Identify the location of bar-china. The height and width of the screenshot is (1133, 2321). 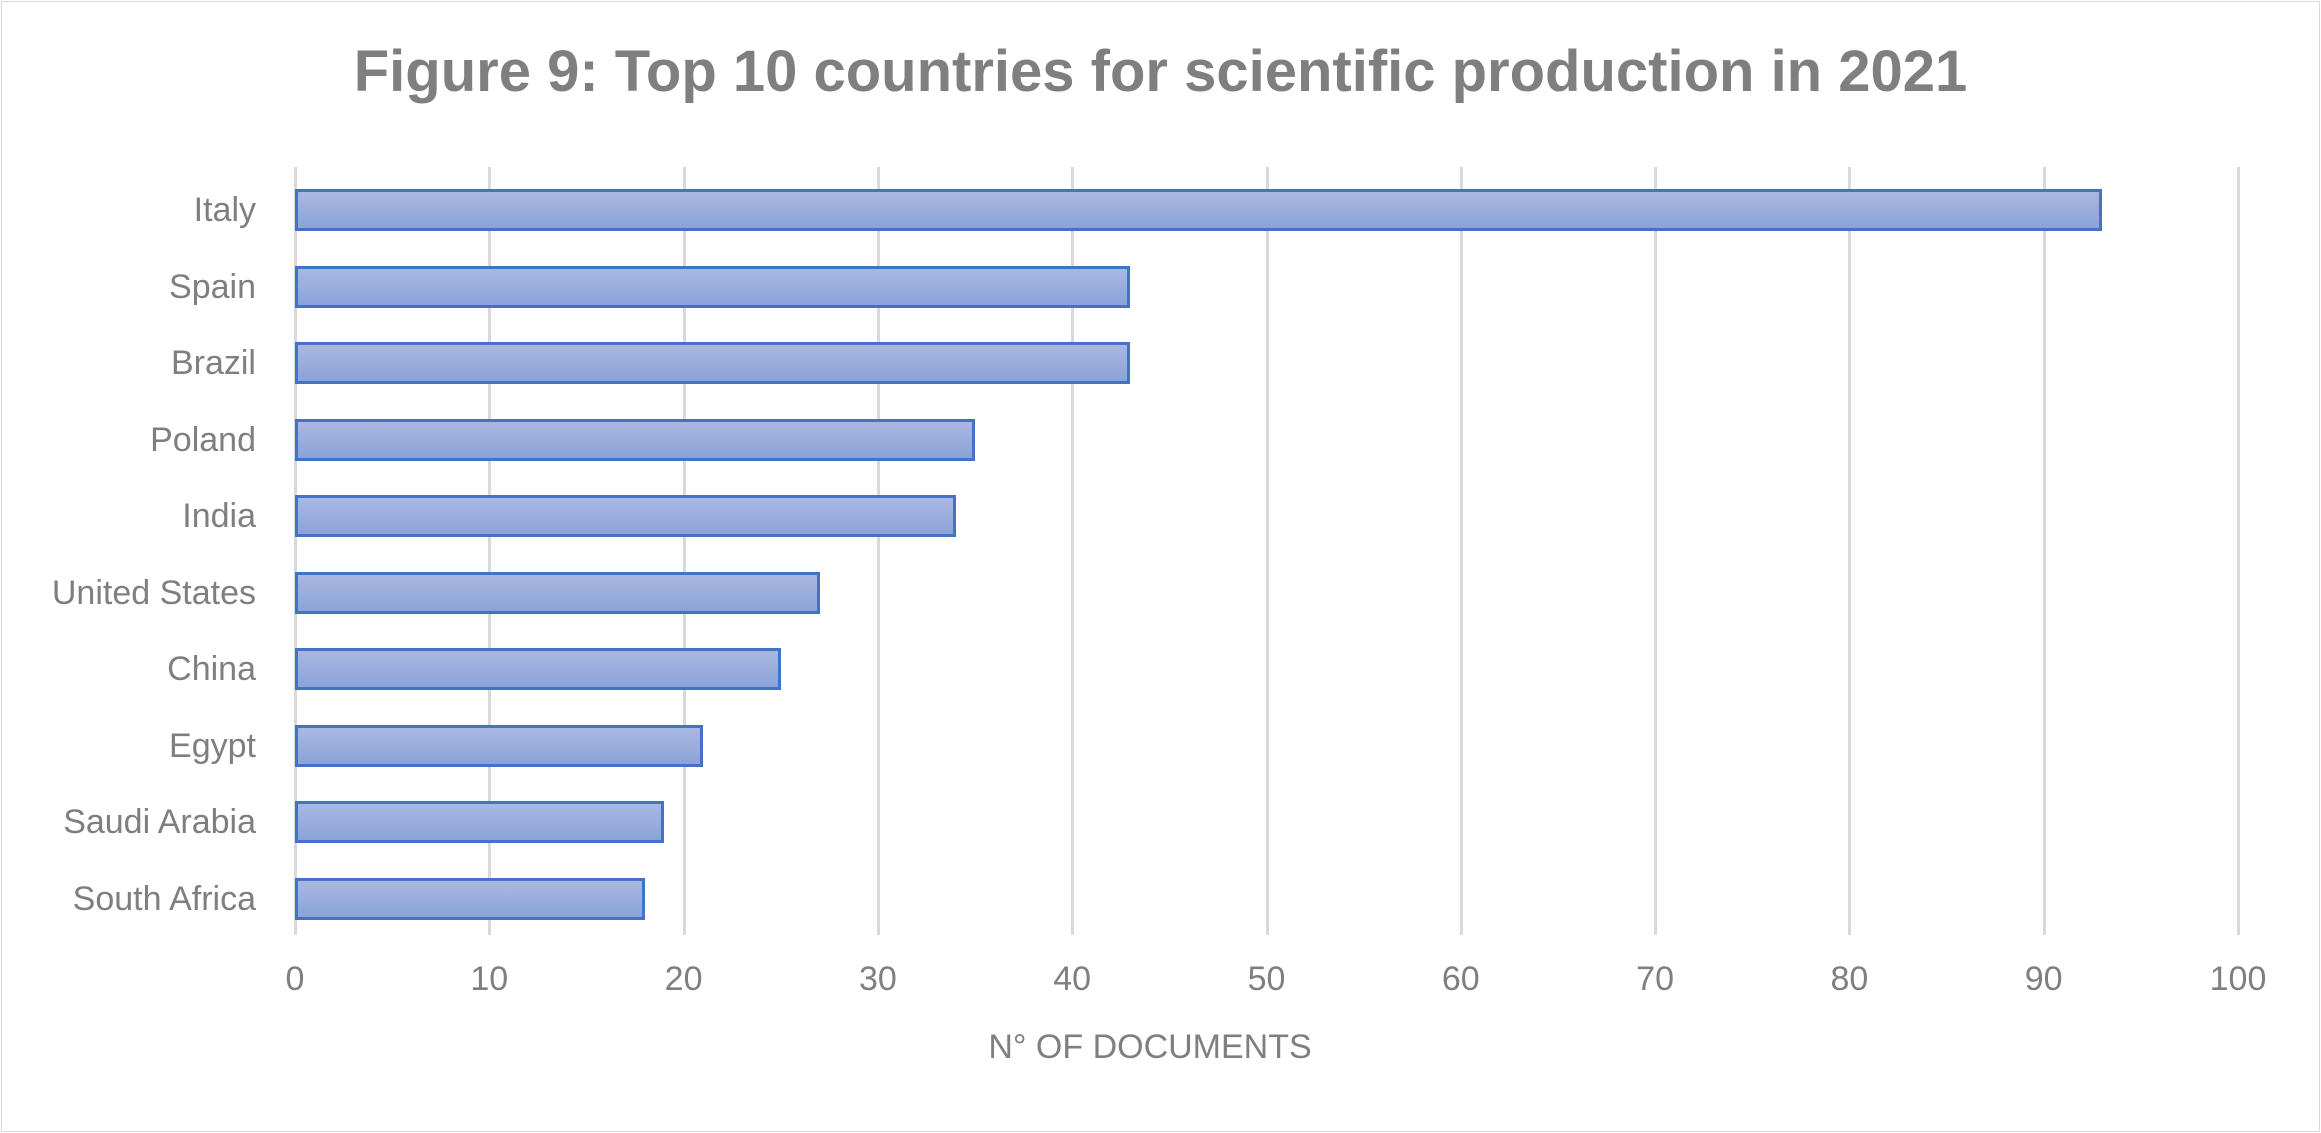
(538, 669).